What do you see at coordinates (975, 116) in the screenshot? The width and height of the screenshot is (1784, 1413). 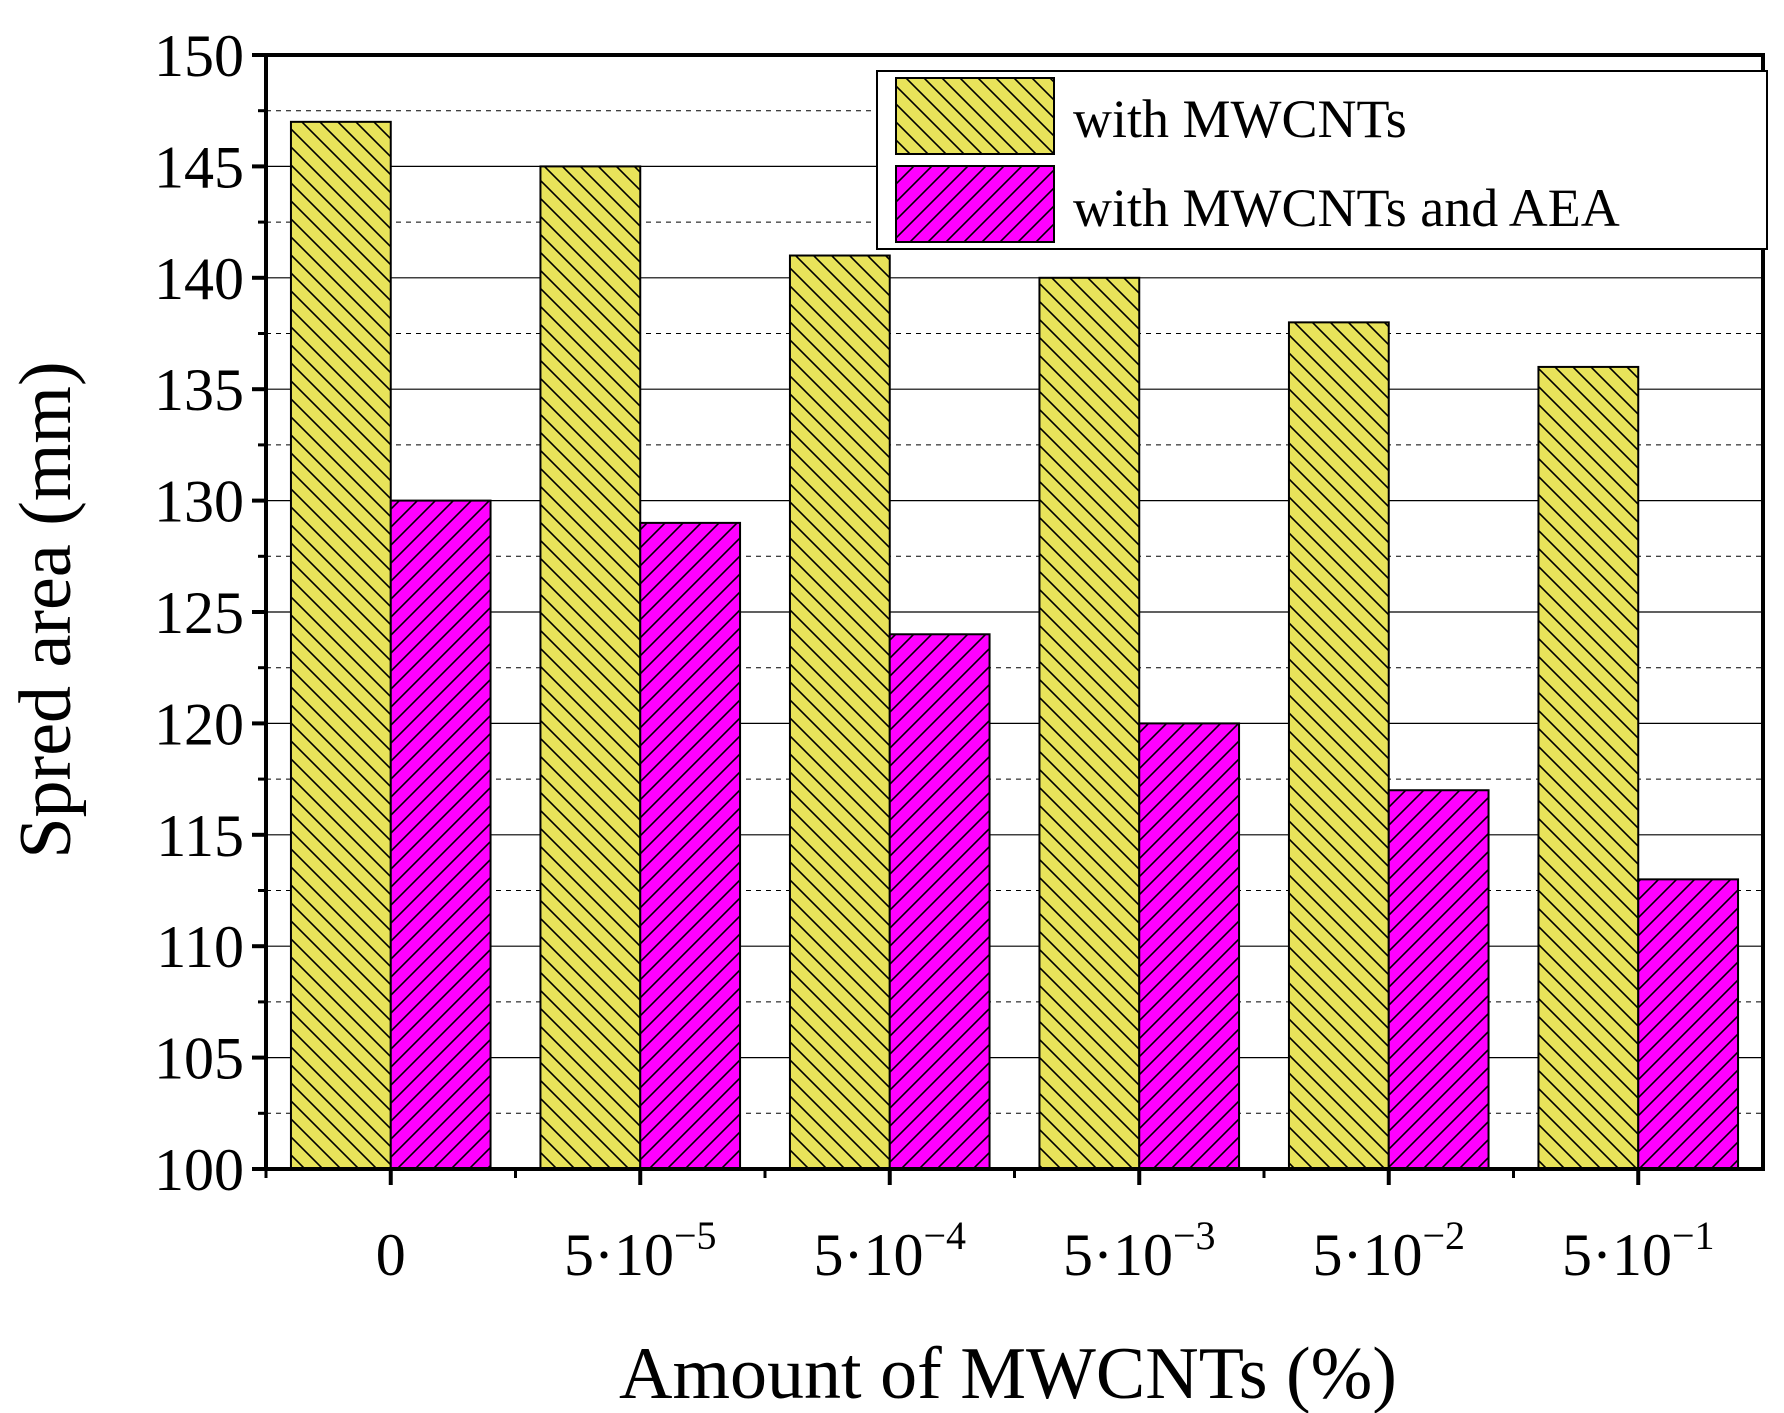 I see `legend-swatch-hatch-with-mwcnts` at bounding box center [975, 116].